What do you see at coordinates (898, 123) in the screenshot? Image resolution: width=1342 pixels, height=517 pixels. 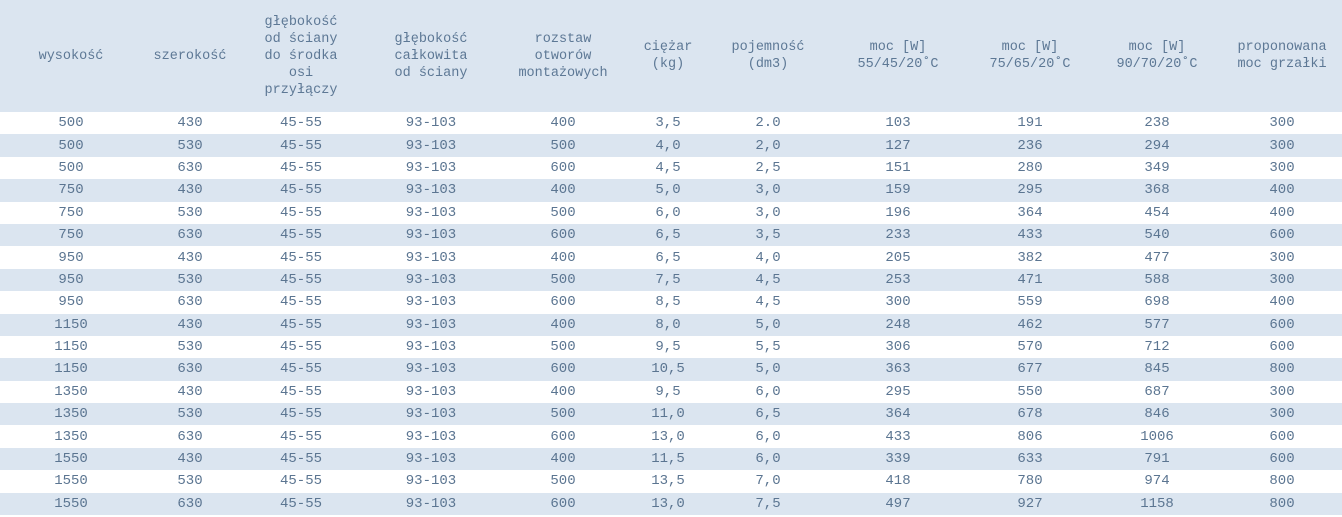 I see `table-cell: 103` at bounding box center [898, 123].